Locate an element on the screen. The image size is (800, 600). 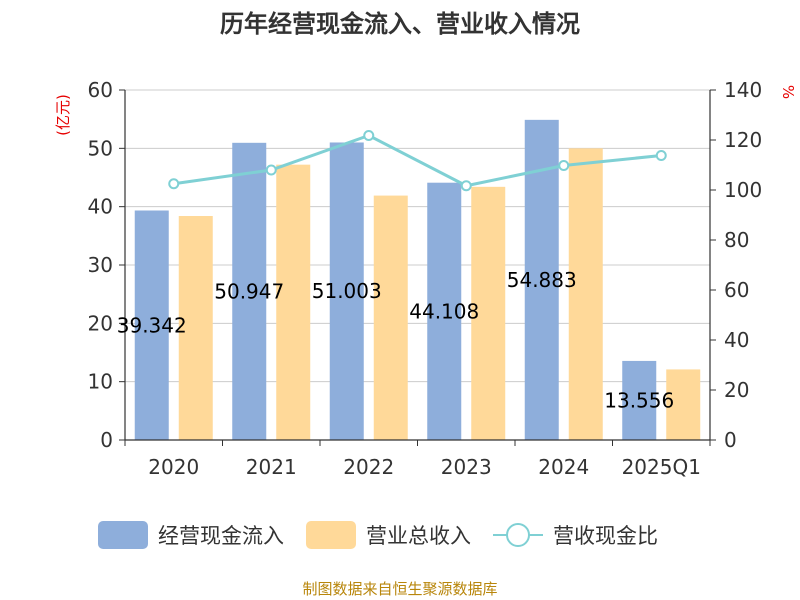
right-tick-label: 60 is located at coordinates (736, 290).